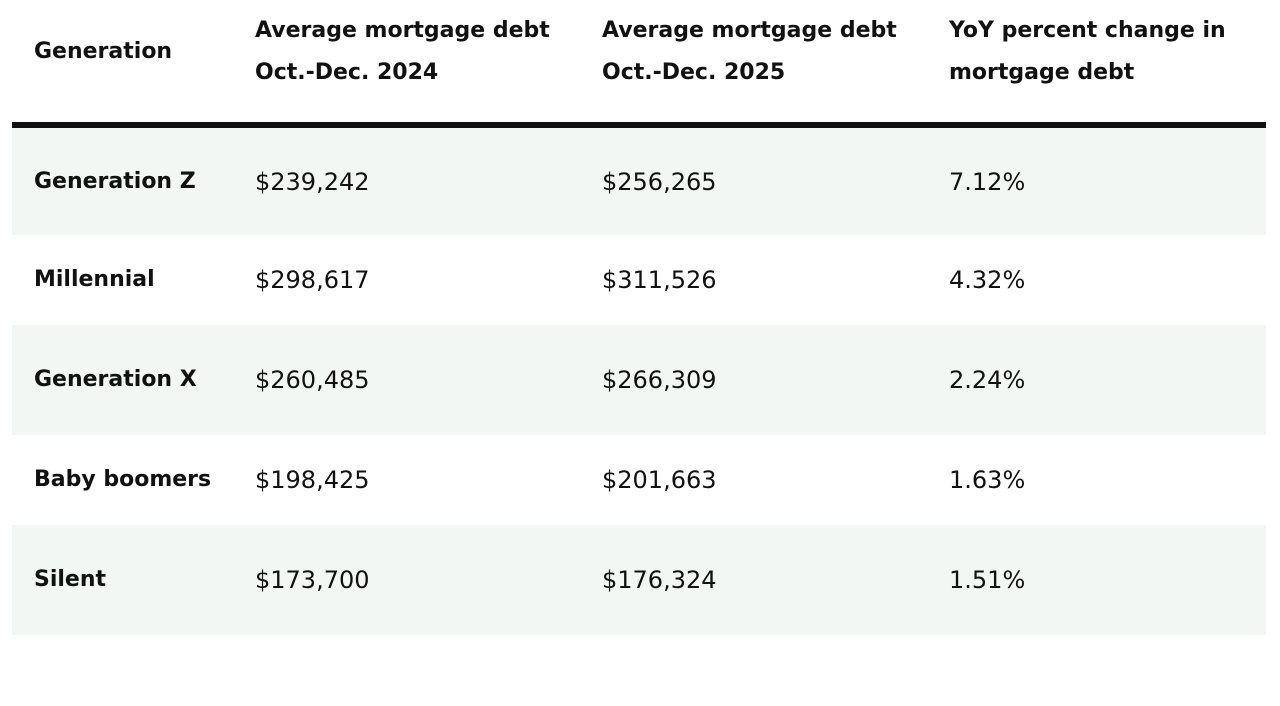 The height and width of the screenshot is (706, 1280). I want to click on row-label: Baby boomers, so click(123, 479).